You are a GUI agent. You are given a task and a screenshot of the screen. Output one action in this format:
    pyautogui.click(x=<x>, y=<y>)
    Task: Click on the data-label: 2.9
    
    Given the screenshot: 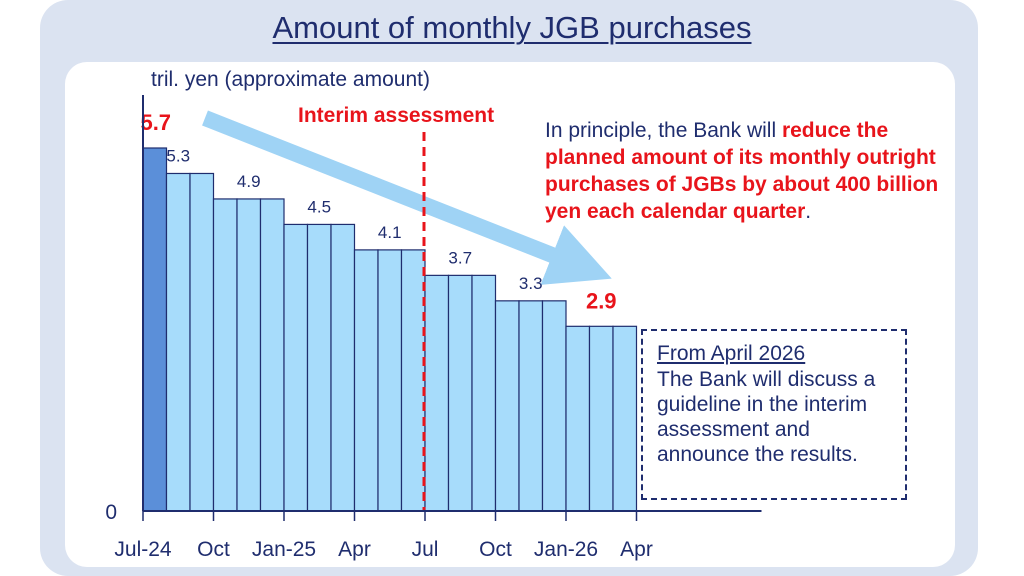 What is the action you would take?
    pyautogui.click(x=601, y=300)
    